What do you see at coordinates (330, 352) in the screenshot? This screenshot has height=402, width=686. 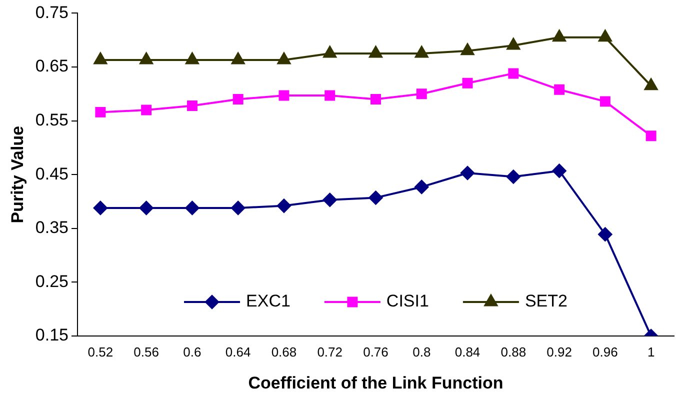 I see `x-tick-label: 0.72` at bounding box center [330, 352].